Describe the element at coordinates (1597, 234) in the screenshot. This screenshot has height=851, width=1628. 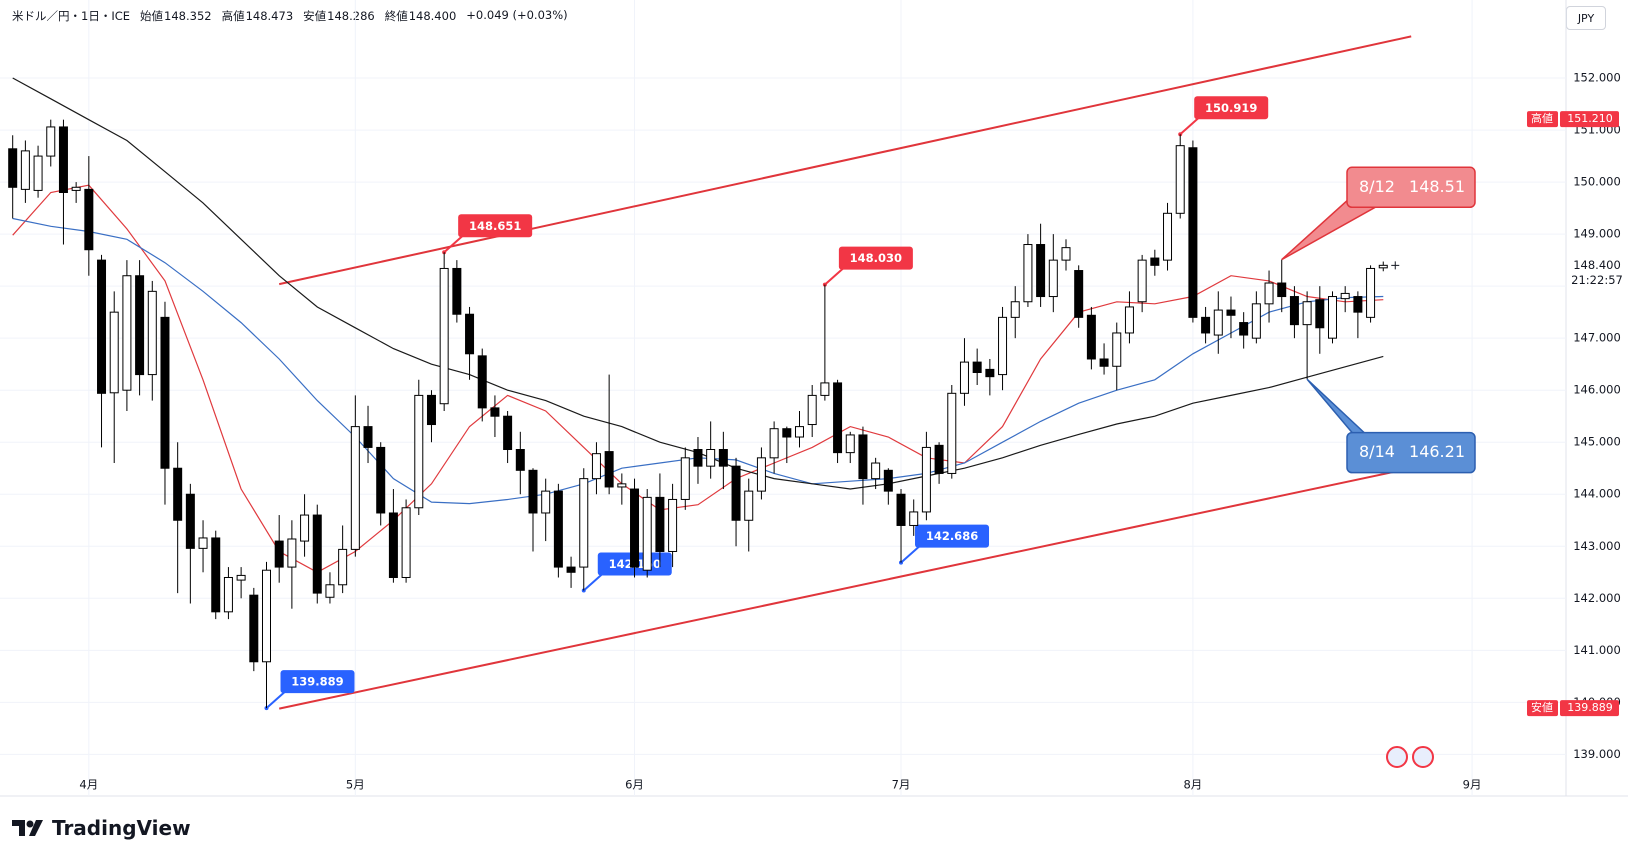
I see `y-tick-label: 149.000` at that location.